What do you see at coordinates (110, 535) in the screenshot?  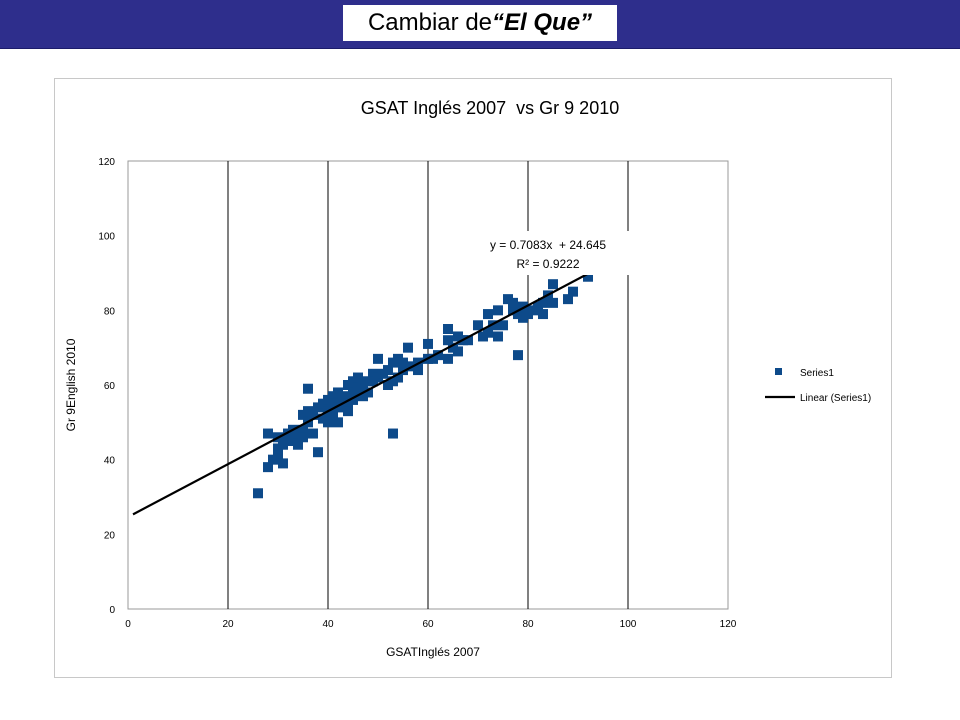 I see `y-tick-label: 20` at bounding box center [110, 535].